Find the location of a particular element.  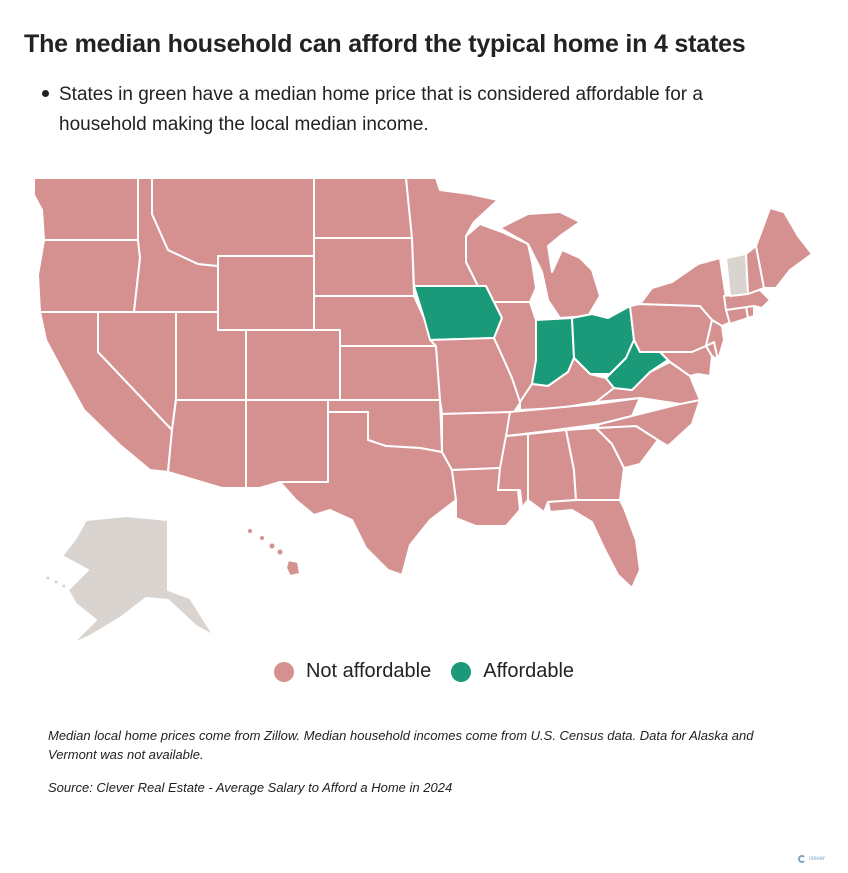

clever-logo-icon is located at coordinates (802, 859).